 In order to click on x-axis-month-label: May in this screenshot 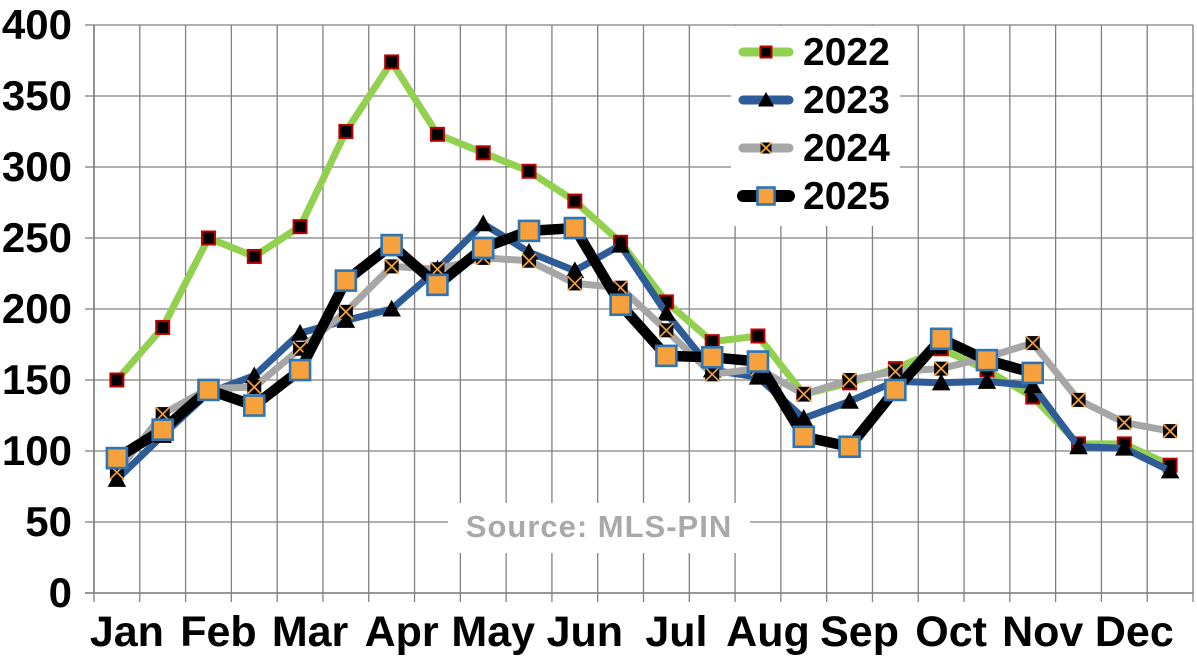, I will do `click(493, 632)`.